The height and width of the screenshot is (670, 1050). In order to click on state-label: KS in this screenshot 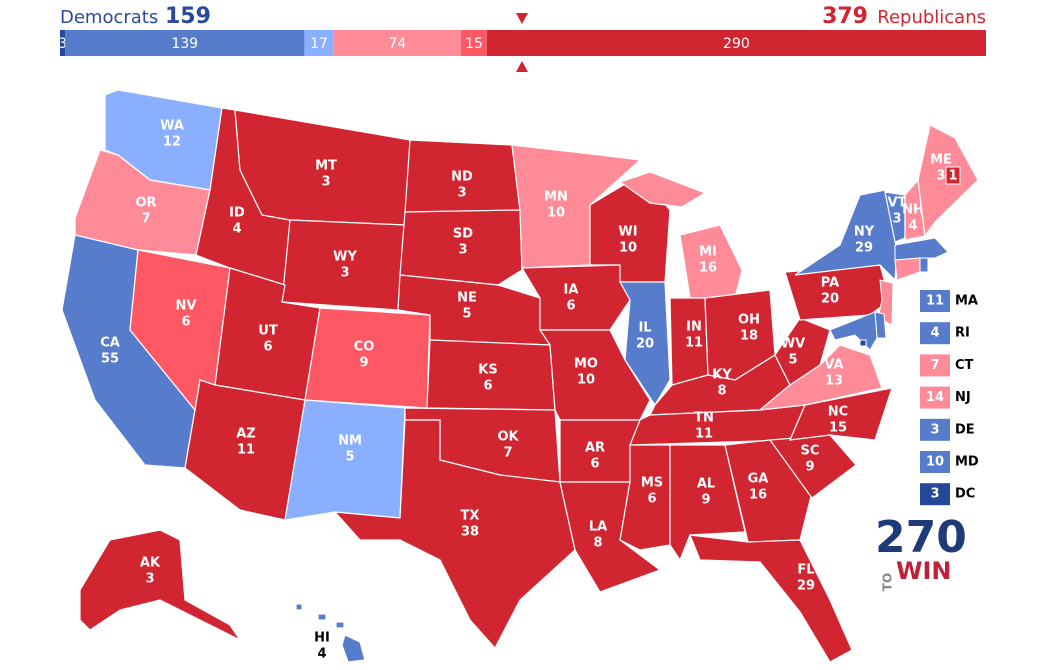, I will do `click(487, 370)`.